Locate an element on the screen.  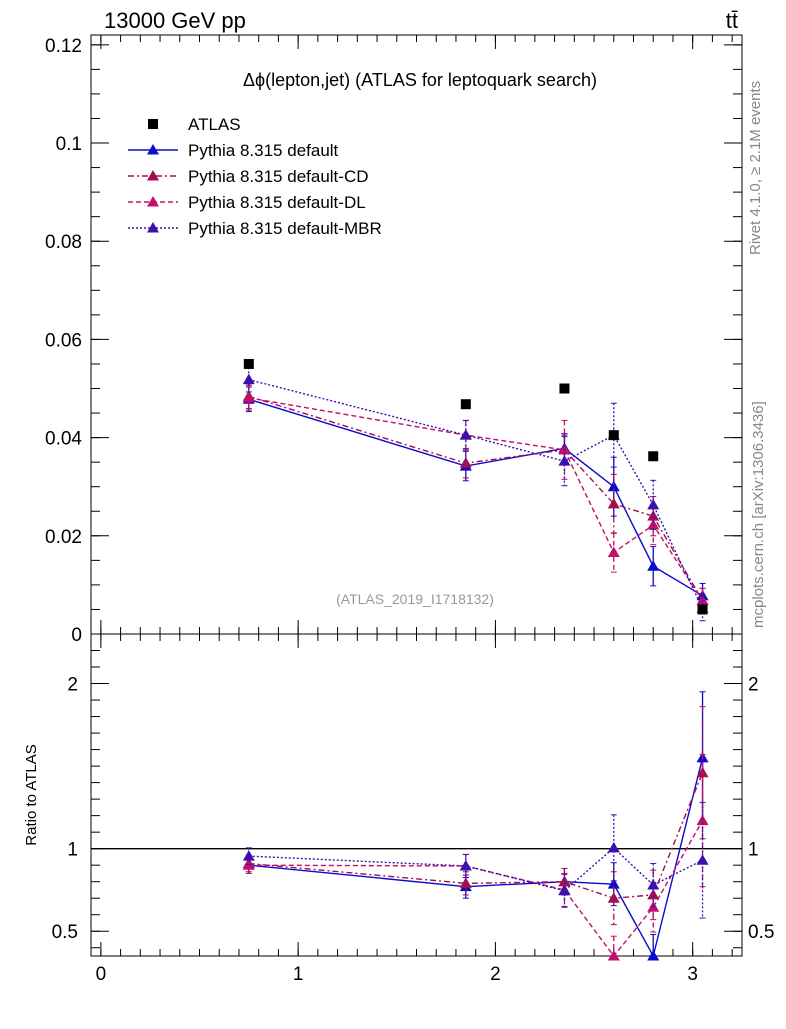
y-tick-label: 0.02 is located at coordinates (63, 537).